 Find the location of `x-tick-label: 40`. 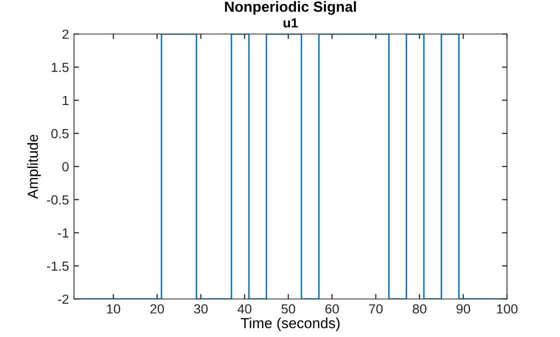

x-tick-label: 40 is located at coordinates (245, 309).